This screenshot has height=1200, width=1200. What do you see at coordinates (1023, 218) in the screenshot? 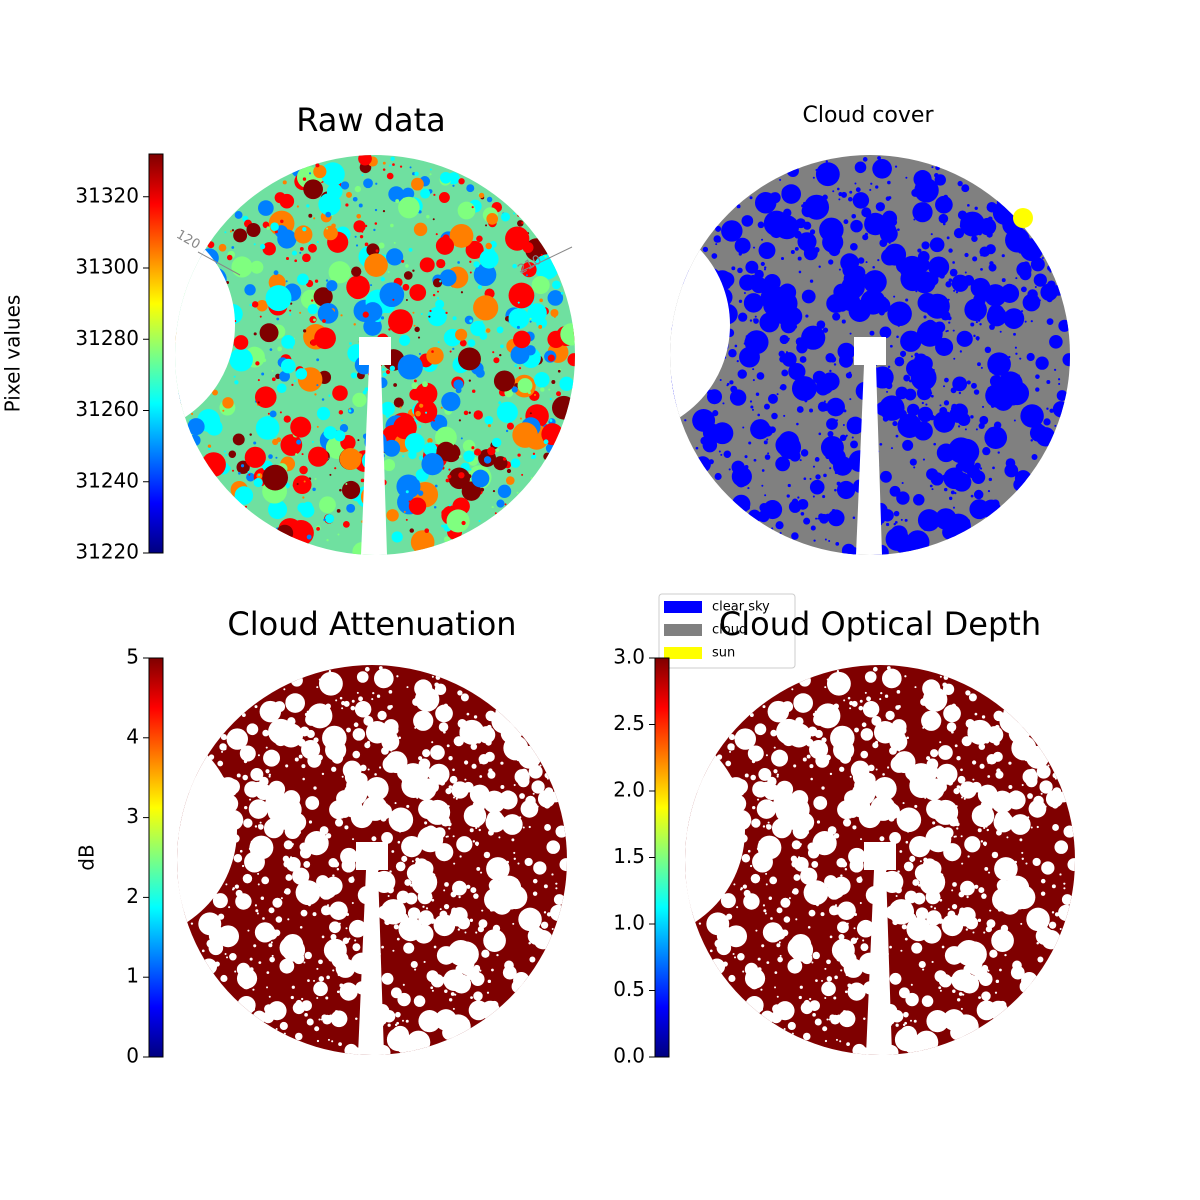
I see `sun-marker` at bounding box center [1023, 218].